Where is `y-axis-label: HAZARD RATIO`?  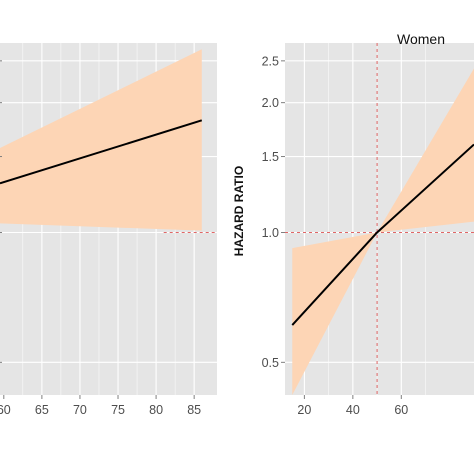 y-axis-label: HAZARD RATIO is located at coordinates (239, 211).